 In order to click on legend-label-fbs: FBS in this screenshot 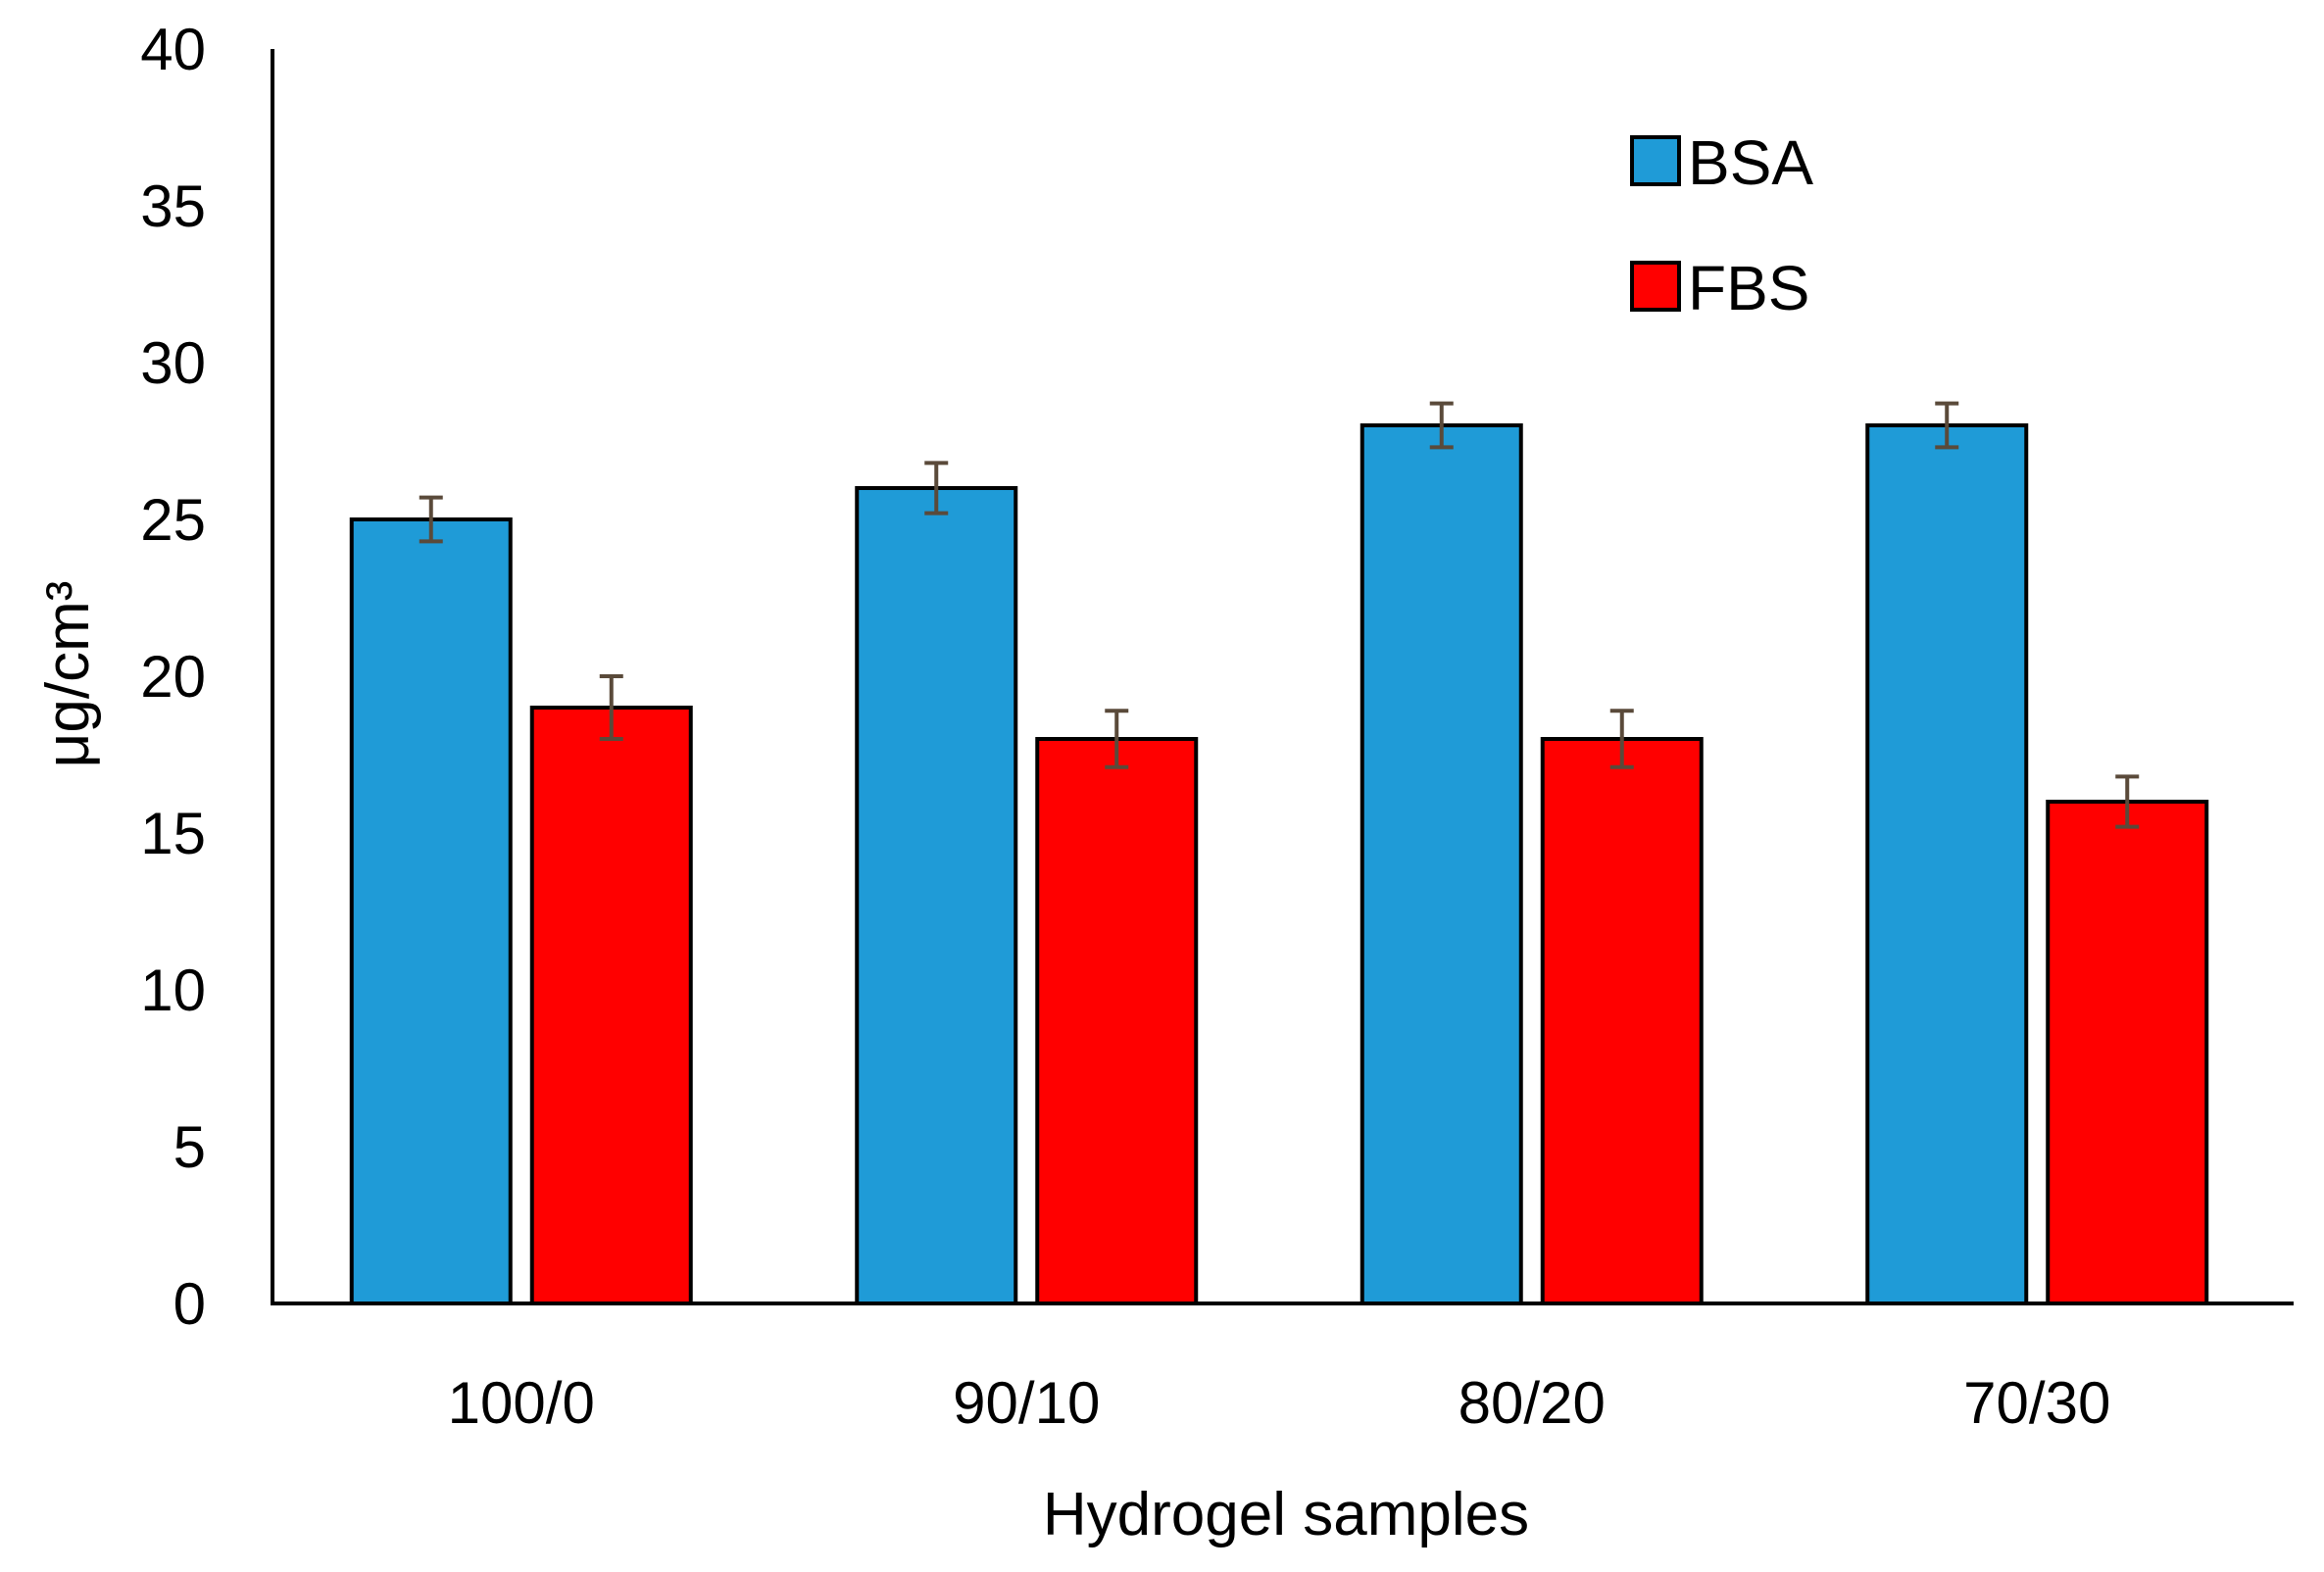, I will do `click(1748, 288)`.